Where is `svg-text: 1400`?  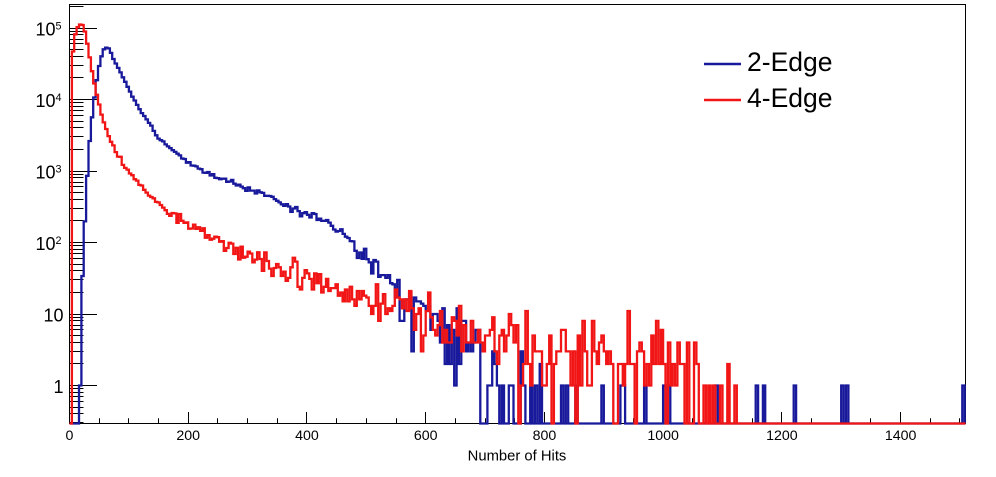
svg-text: 1400 is located at coordinates (901, 436).